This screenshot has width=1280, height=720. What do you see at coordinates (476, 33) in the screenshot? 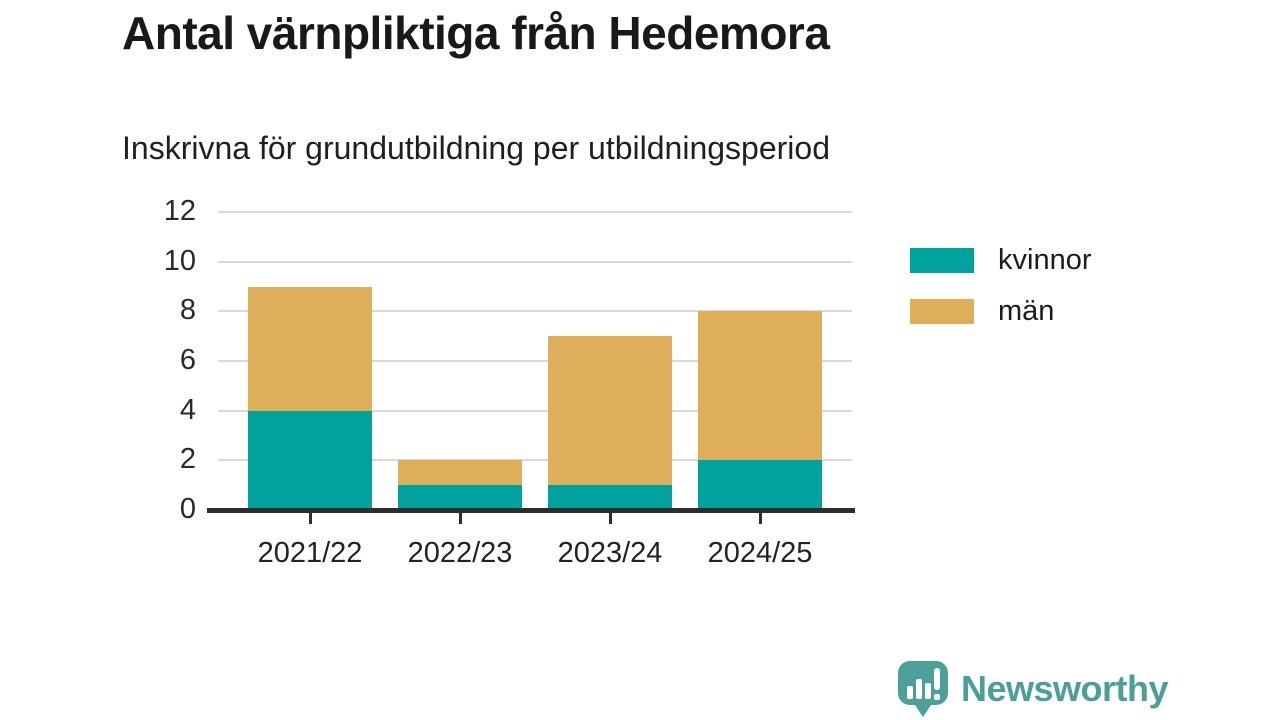
I see `chart-title: Antal värnpliktiga från Hedemora` at bounding box center [476, 33].